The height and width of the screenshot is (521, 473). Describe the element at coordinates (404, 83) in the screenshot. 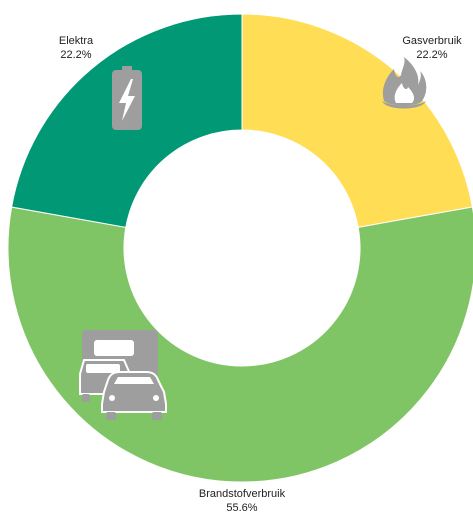

I see `flame-icon` at that location.